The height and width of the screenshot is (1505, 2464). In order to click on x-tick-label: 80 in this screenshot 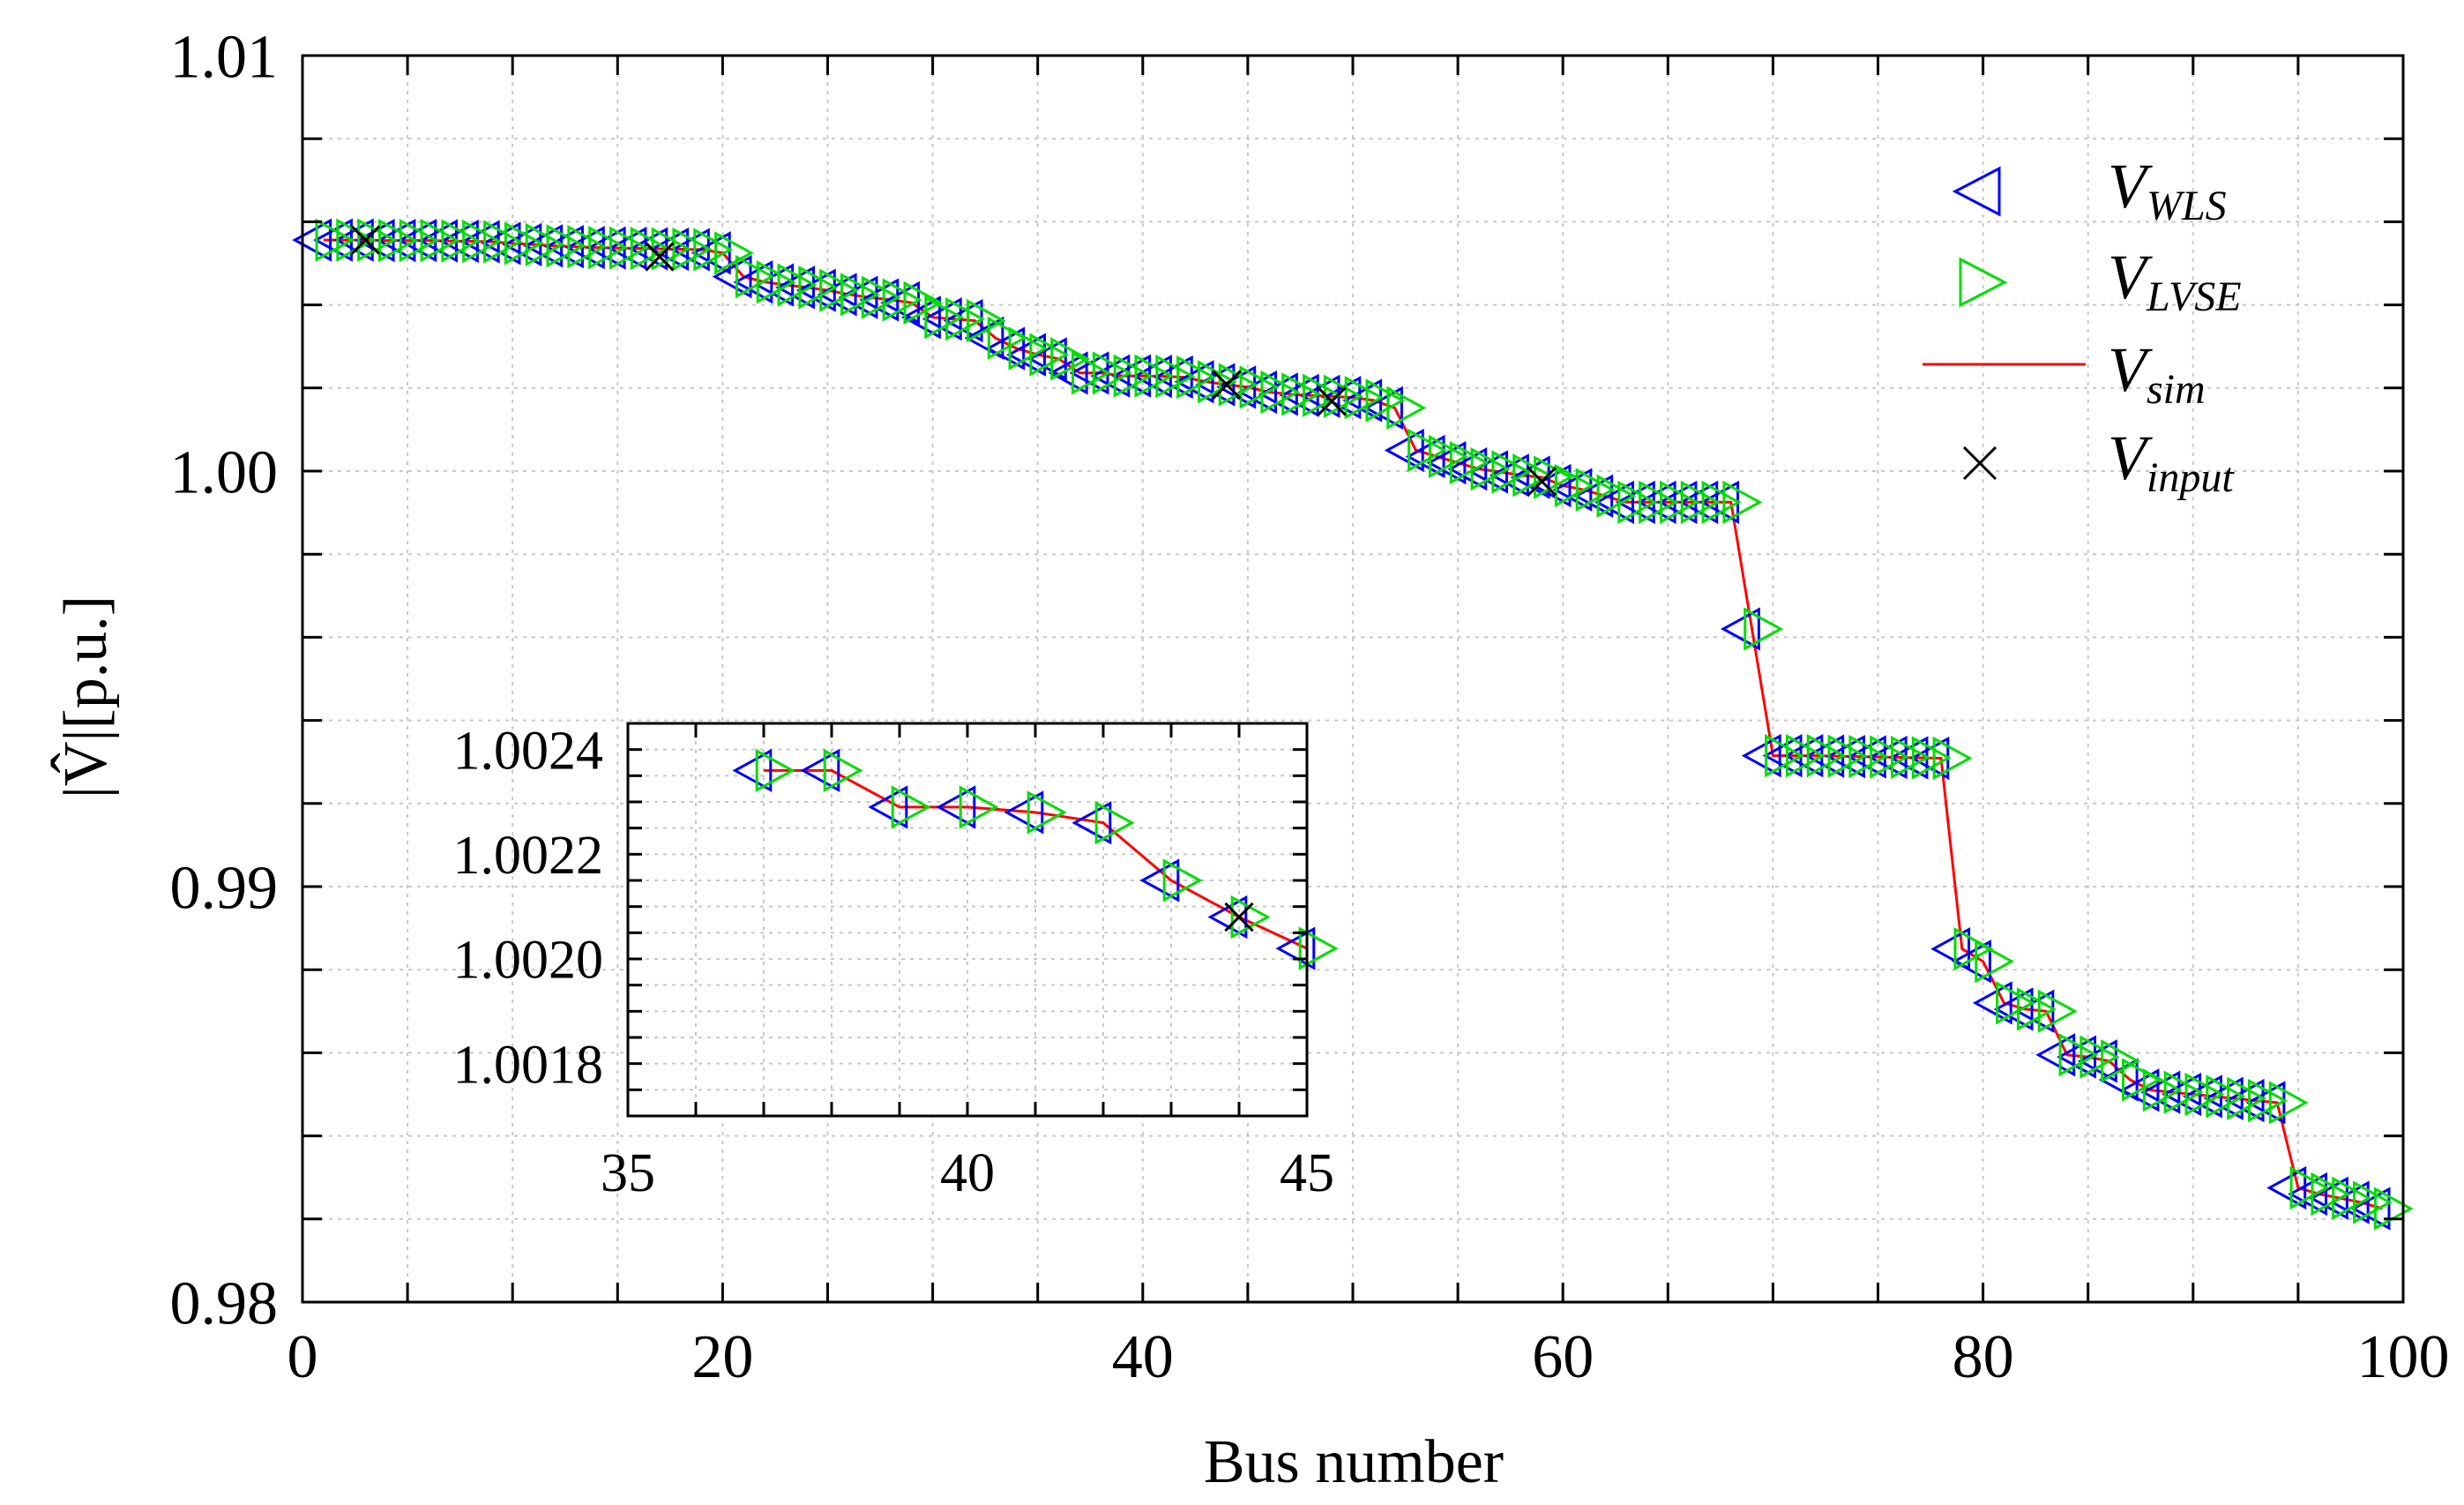, I will do `click(1983, 1357)`.